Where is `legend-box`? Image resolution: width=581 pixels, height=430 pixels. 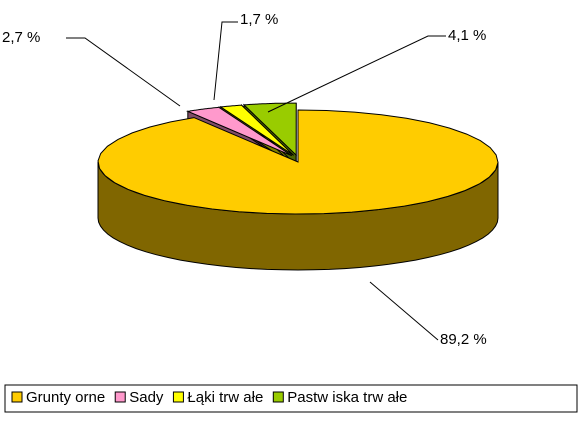
legend-box is located at coordinates (291, 398).